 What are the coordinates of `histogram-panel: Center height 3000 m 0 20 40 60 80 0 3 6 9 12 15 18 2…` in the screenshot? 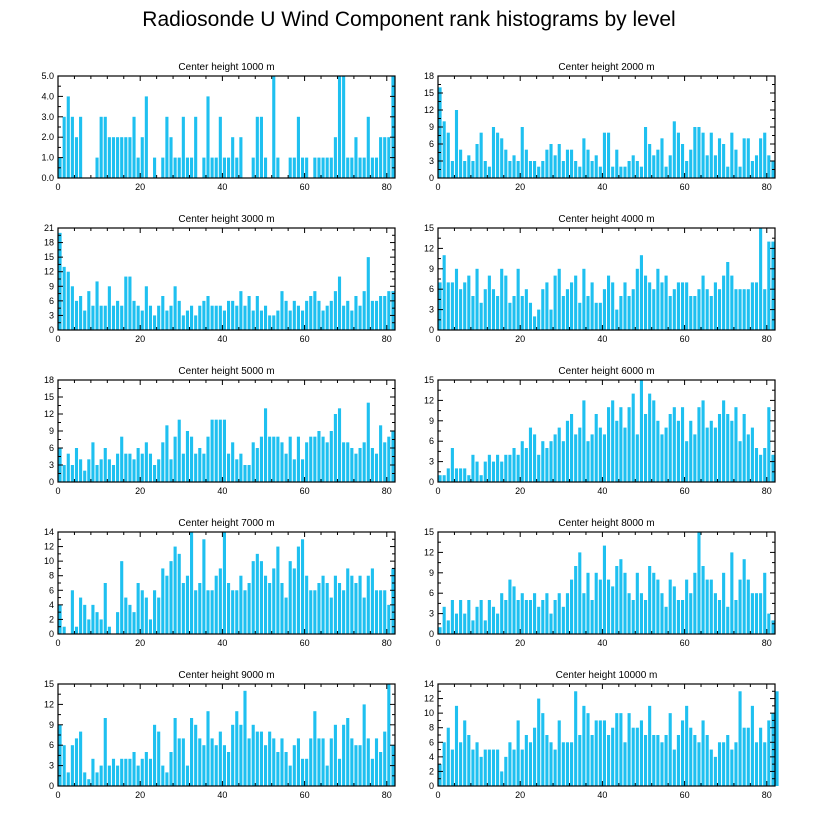 It's located at (220, 279).